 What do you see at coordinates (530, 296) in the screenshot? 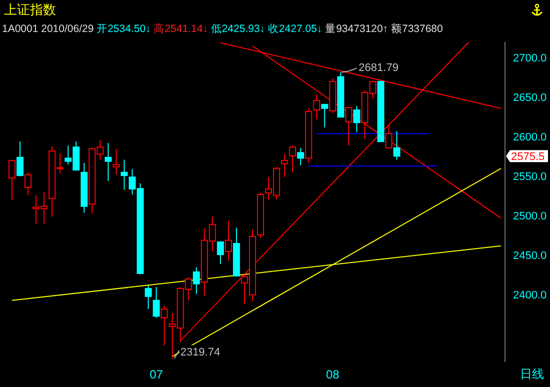
I see `y-tick-label: 2400.0` at bounding box center [530, 296].